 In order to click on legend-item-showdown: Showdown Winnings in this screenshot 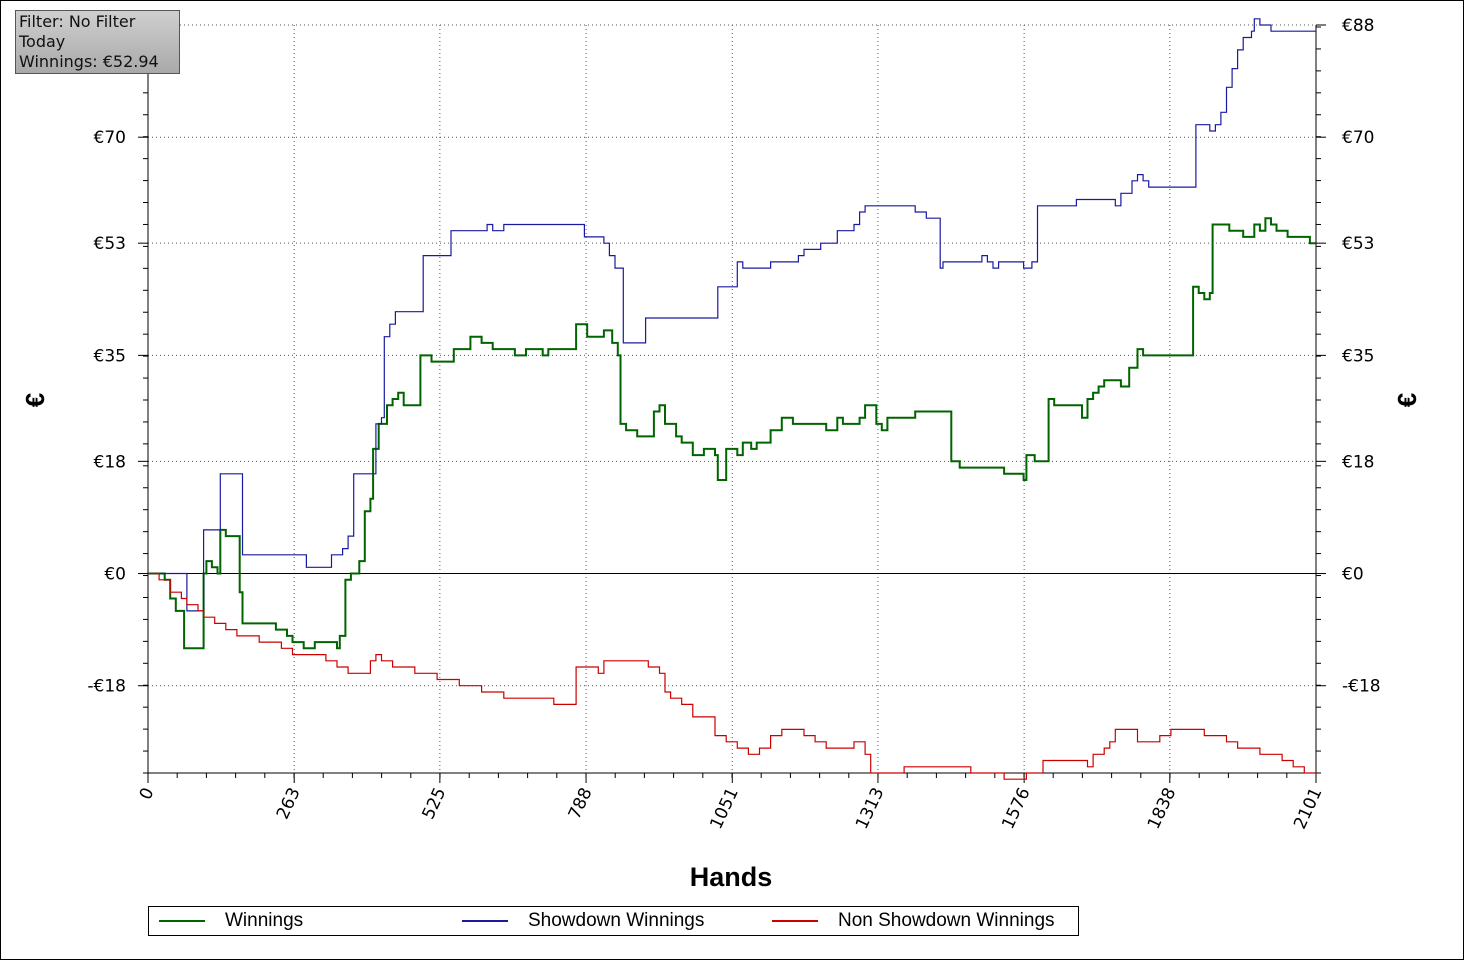, I will do `click(583, 921)`.